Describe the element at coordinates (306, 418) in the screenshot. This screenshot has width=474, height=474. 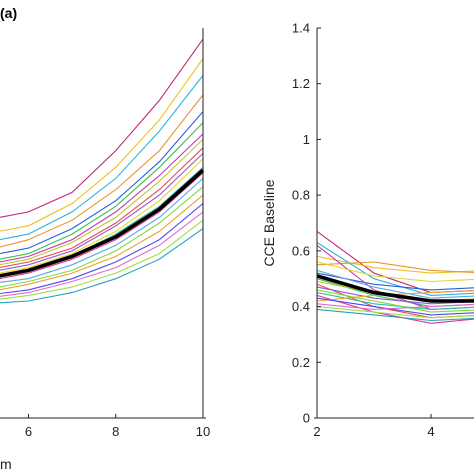
I see `y-tick-label: 0` at that location.